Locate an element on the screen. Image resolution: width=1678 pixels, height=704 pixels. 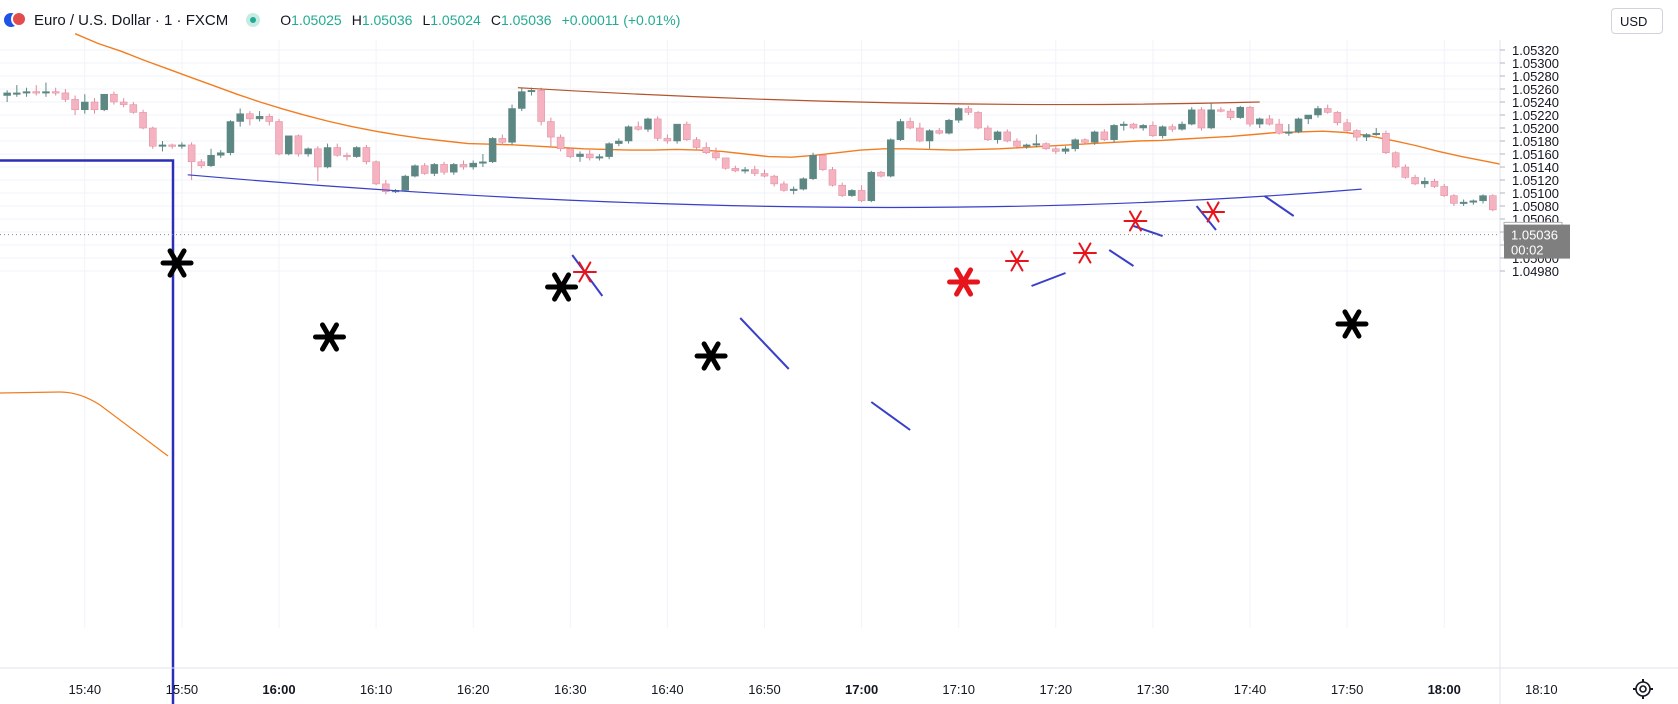
countdown-label: 00:02 is located at coordinates (1527, 250).